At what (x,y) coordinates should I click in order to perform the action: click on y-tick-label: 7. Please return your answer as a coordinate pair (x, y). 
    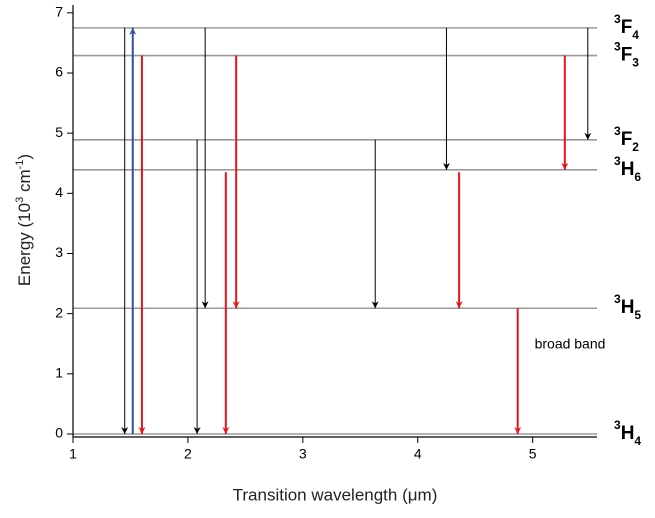
    Looking at the image, I should click on (59, 12).